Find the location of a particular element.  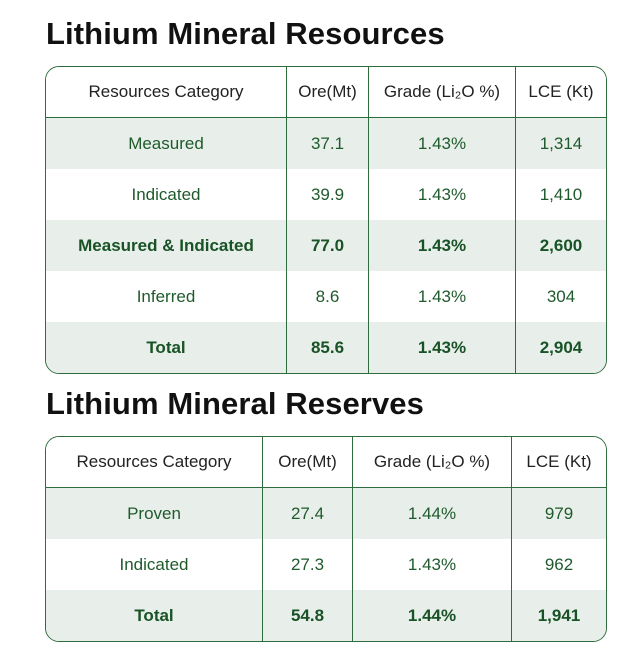

cell-category: Inferred is located at coordinates (166, 296).